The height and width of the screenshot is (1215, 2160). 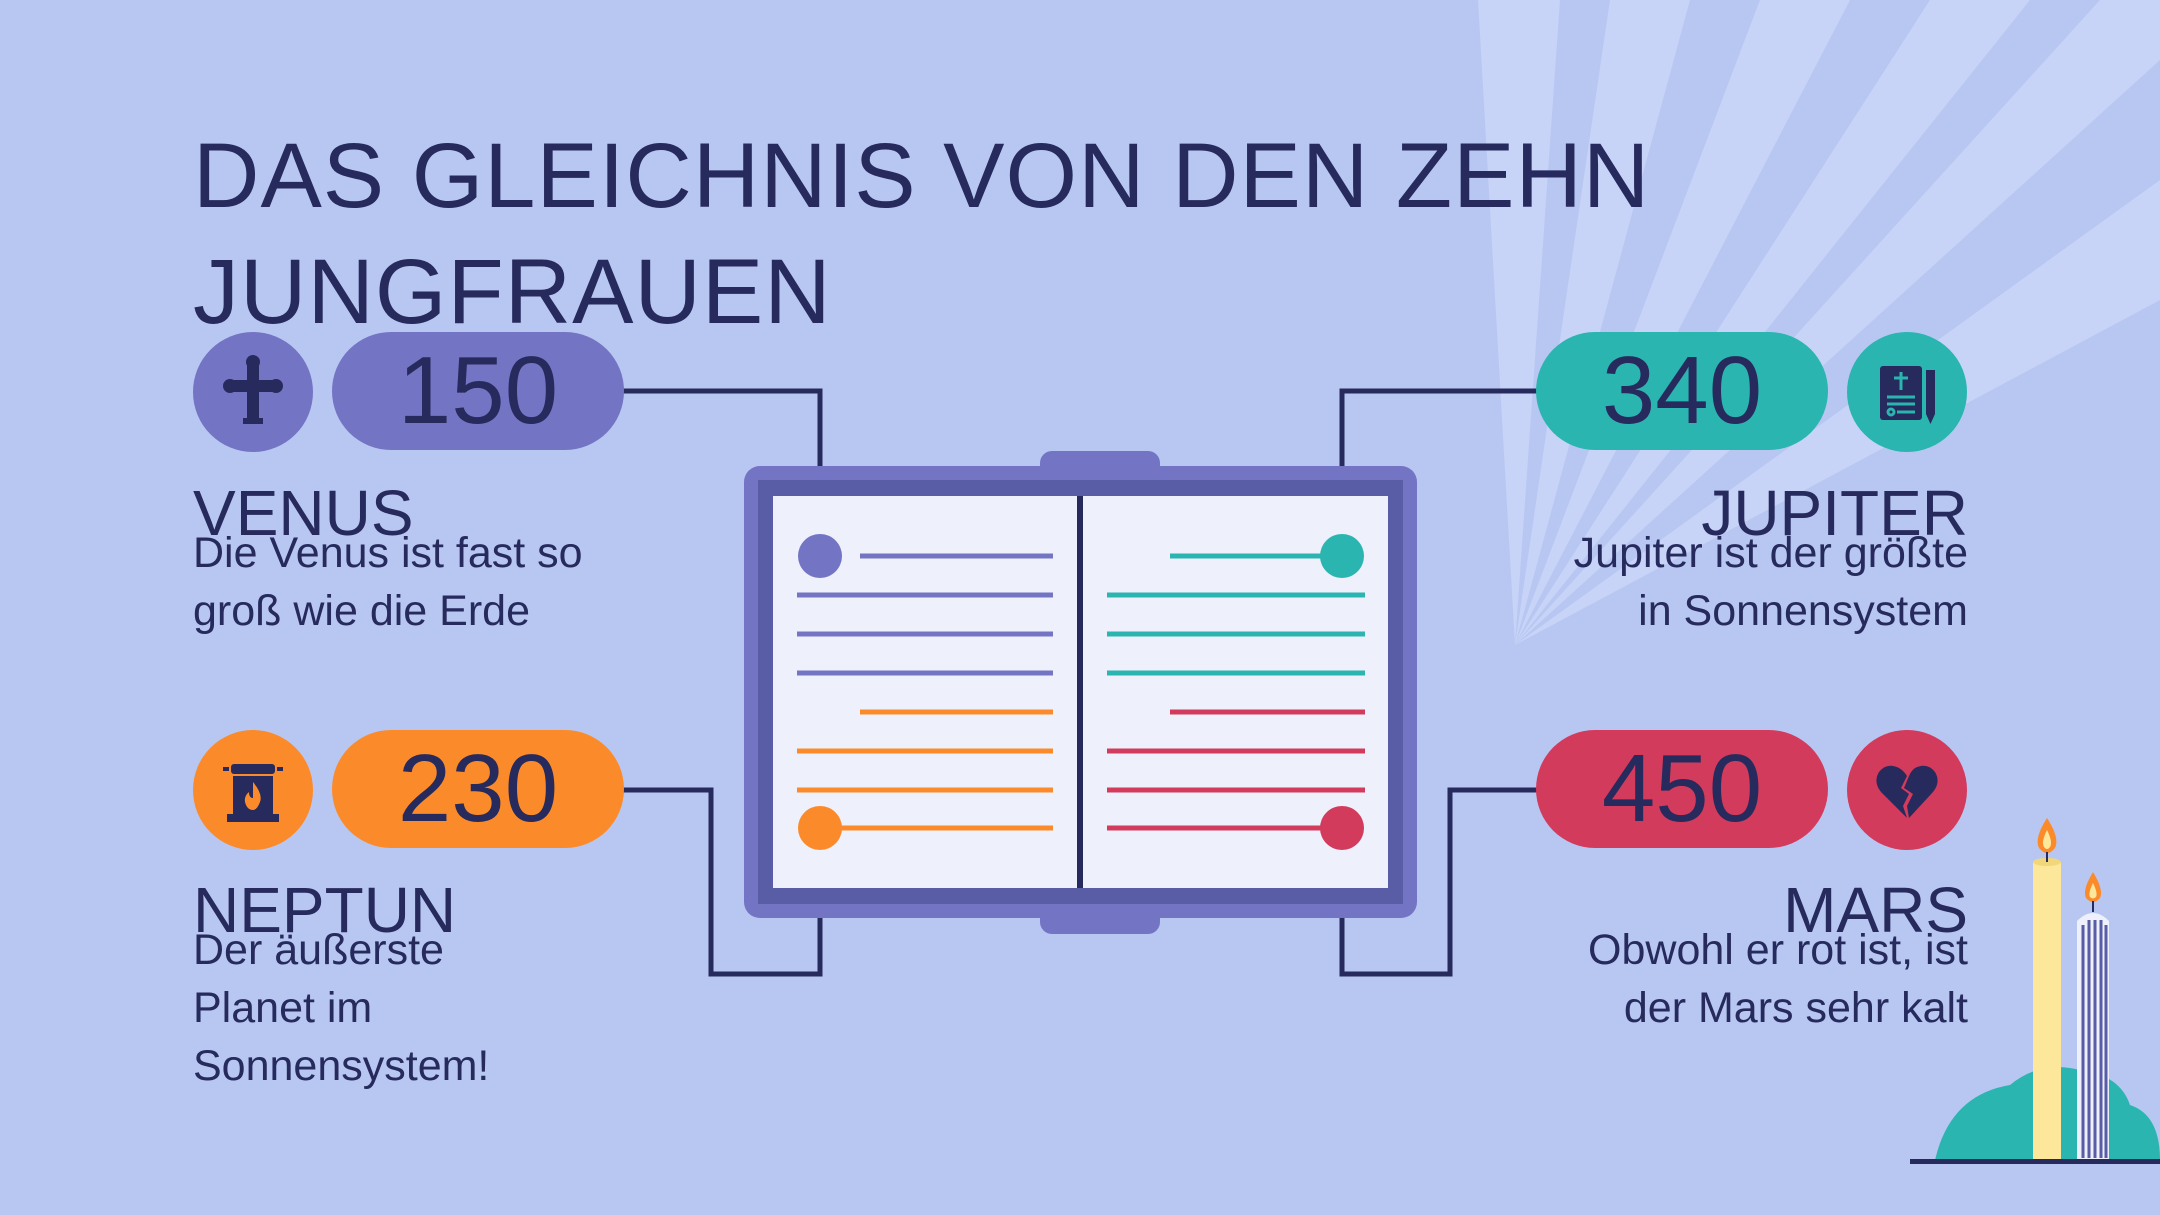 I want to click on jupiter-description: Jupiter ist der größte in Sonnensystem, so click(x=1770, y=582).